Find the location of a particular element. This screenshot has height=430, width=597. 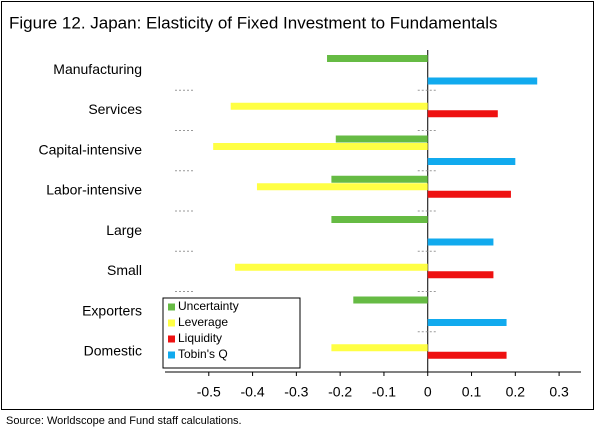

x-tick-label: 0.1 is located at coordinates (472, 392).